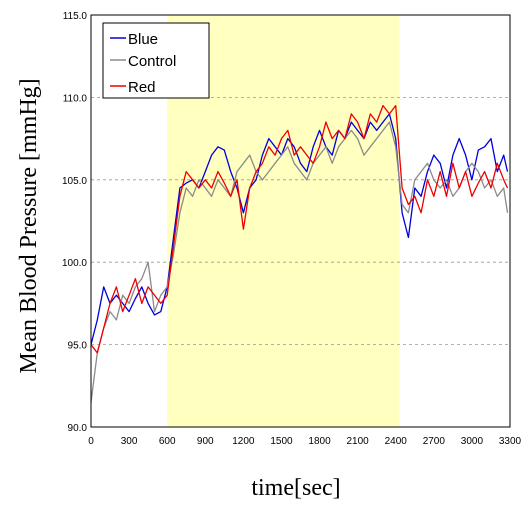 This screenshot has width=528, height=507. Describe the element at coordinates (472, 441) in the screenshot. I see `x-tick-label: 3000` at that location.